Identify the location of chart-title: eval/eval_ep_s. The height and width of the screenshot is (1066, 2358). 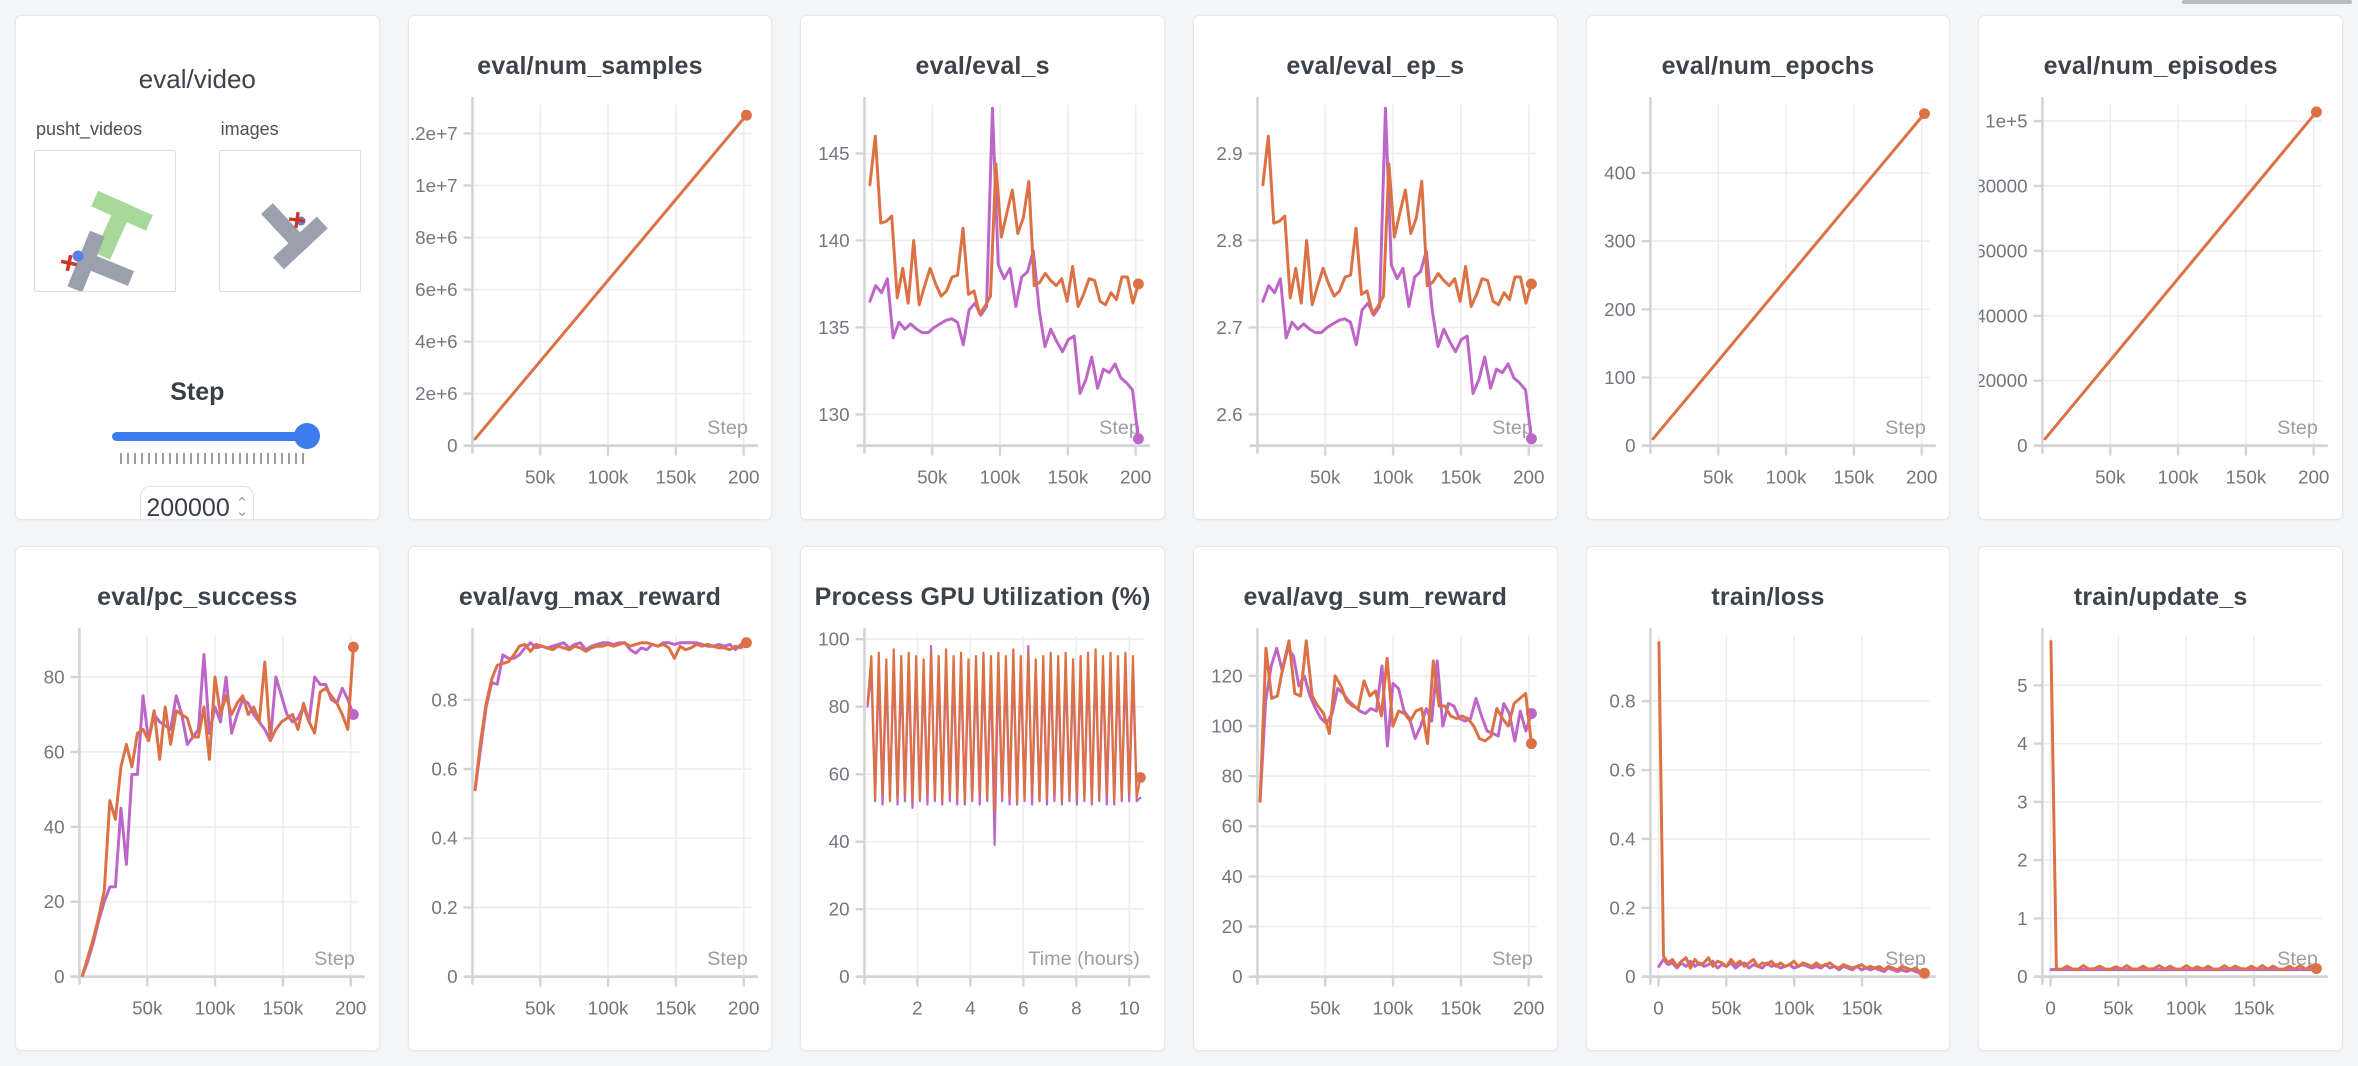
(1375, 66).